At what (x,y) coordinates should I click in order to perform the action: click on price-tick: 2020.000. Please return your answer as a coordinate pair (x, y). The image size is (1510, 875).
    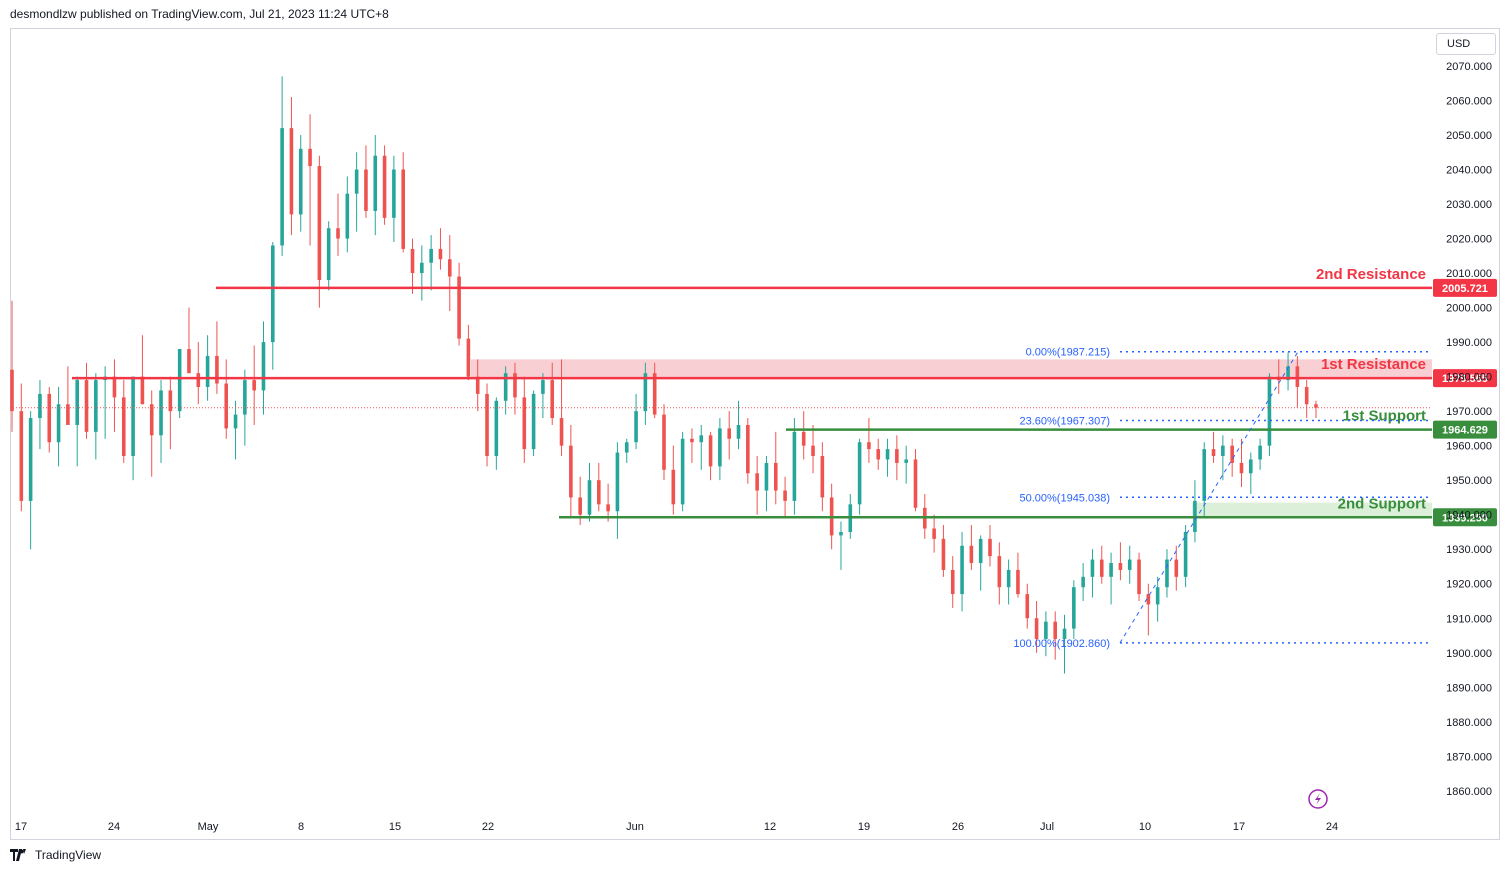
    Looking at the image, I should click on (1469, 240).